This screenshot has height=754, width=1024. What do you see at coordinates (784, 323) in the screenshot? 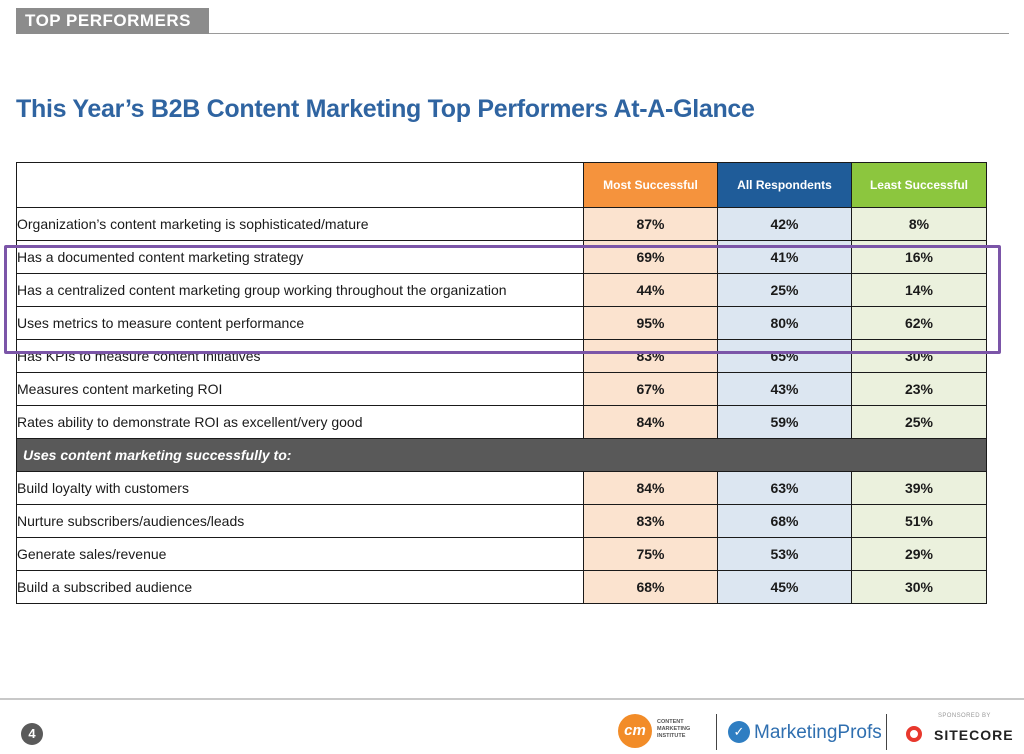
I see `value-all-respondents: 80%` at bounding box center [784, 323].